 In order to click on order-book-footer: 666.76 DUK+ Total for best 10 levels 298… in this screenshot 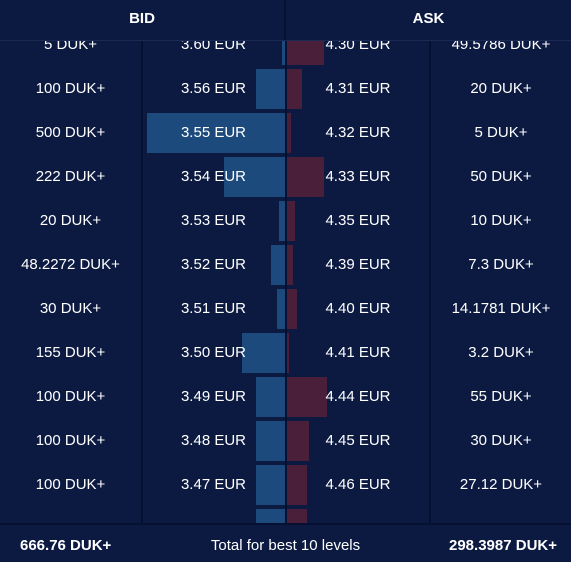, I will do `click(285, 542)`.